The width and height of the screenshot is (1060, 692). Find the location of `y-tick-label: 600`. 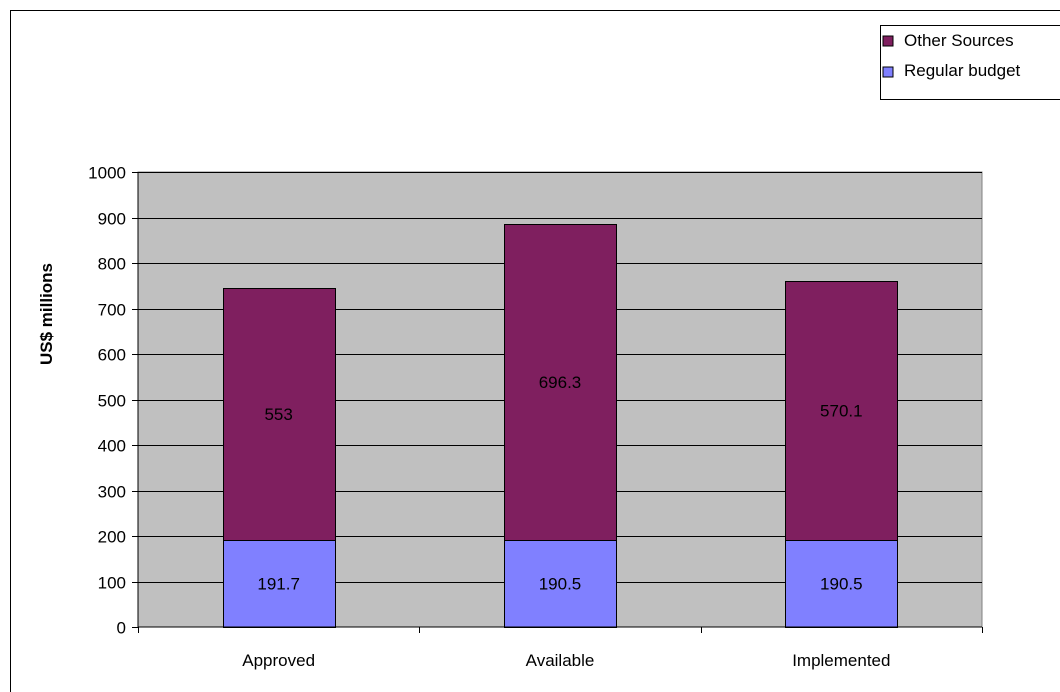

y-tick-label: 600 is located at coordinates (112, 355).